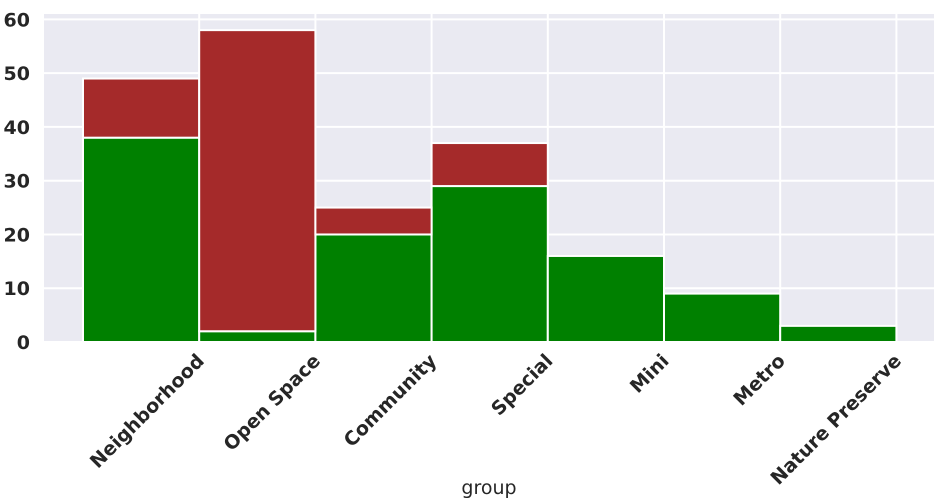 This screenshot has width=951, height=504. Describe the element at coordinates (17, 20) in the screenshot. I see `y-tick-label: 60` at that location.